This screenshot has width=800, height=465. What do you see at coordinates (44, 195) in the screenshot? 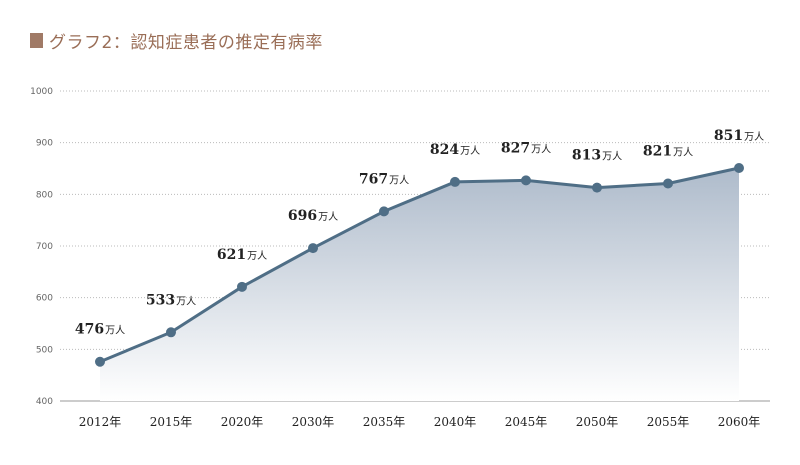
I see `y-tick-label: 800` at bounding box center [44, 195].